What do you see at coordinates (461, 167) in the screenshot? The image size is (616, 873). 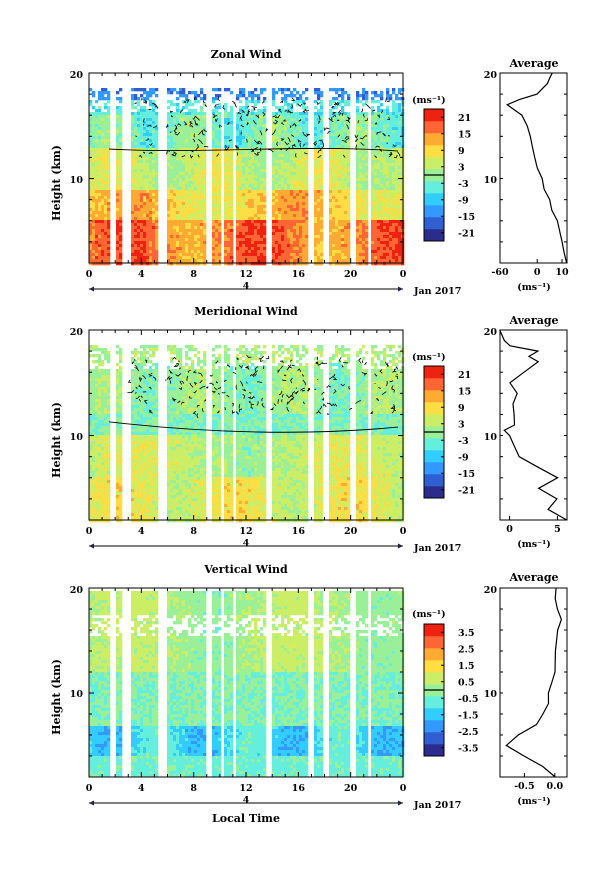 I see `colorbar-tick-label: 3` at bounding box center [461, 167].